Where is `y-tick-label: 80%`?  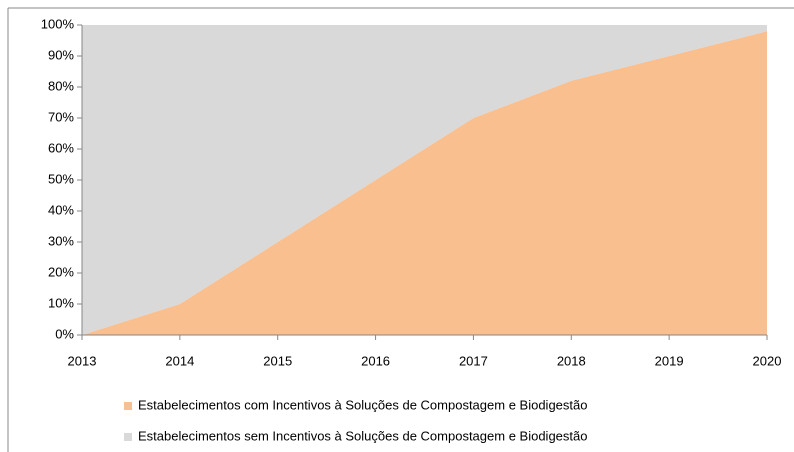
y-tick-label: 80% is located at coordinates (61, 85).